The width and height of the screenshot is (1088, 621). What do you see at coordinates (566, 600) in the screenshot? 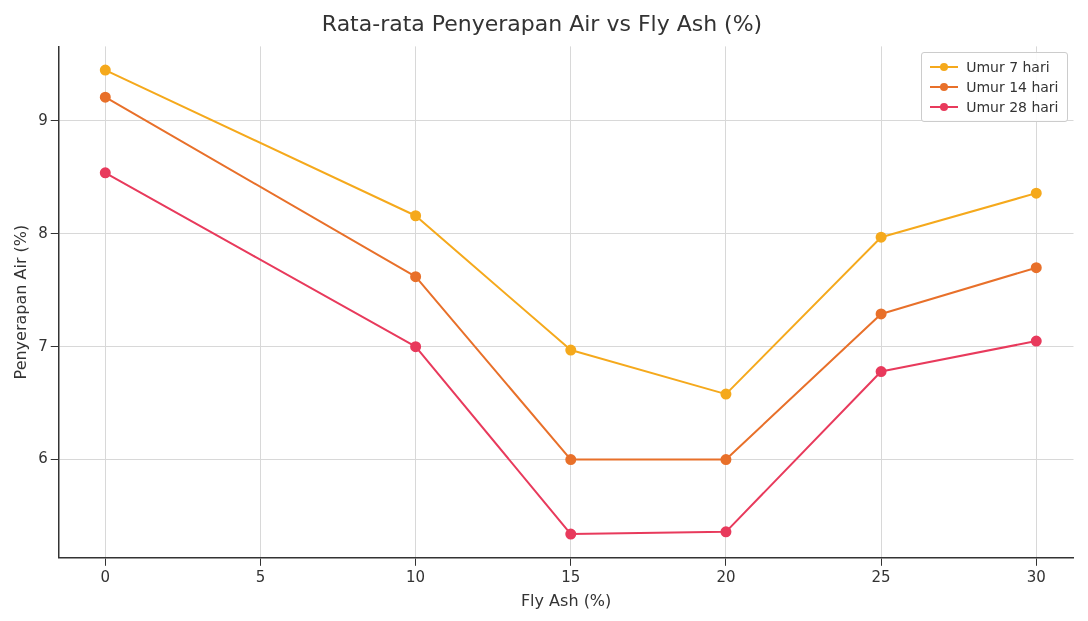
I see `x-axis-title: Fly Ash (%)` at bounding box center [566, 600].